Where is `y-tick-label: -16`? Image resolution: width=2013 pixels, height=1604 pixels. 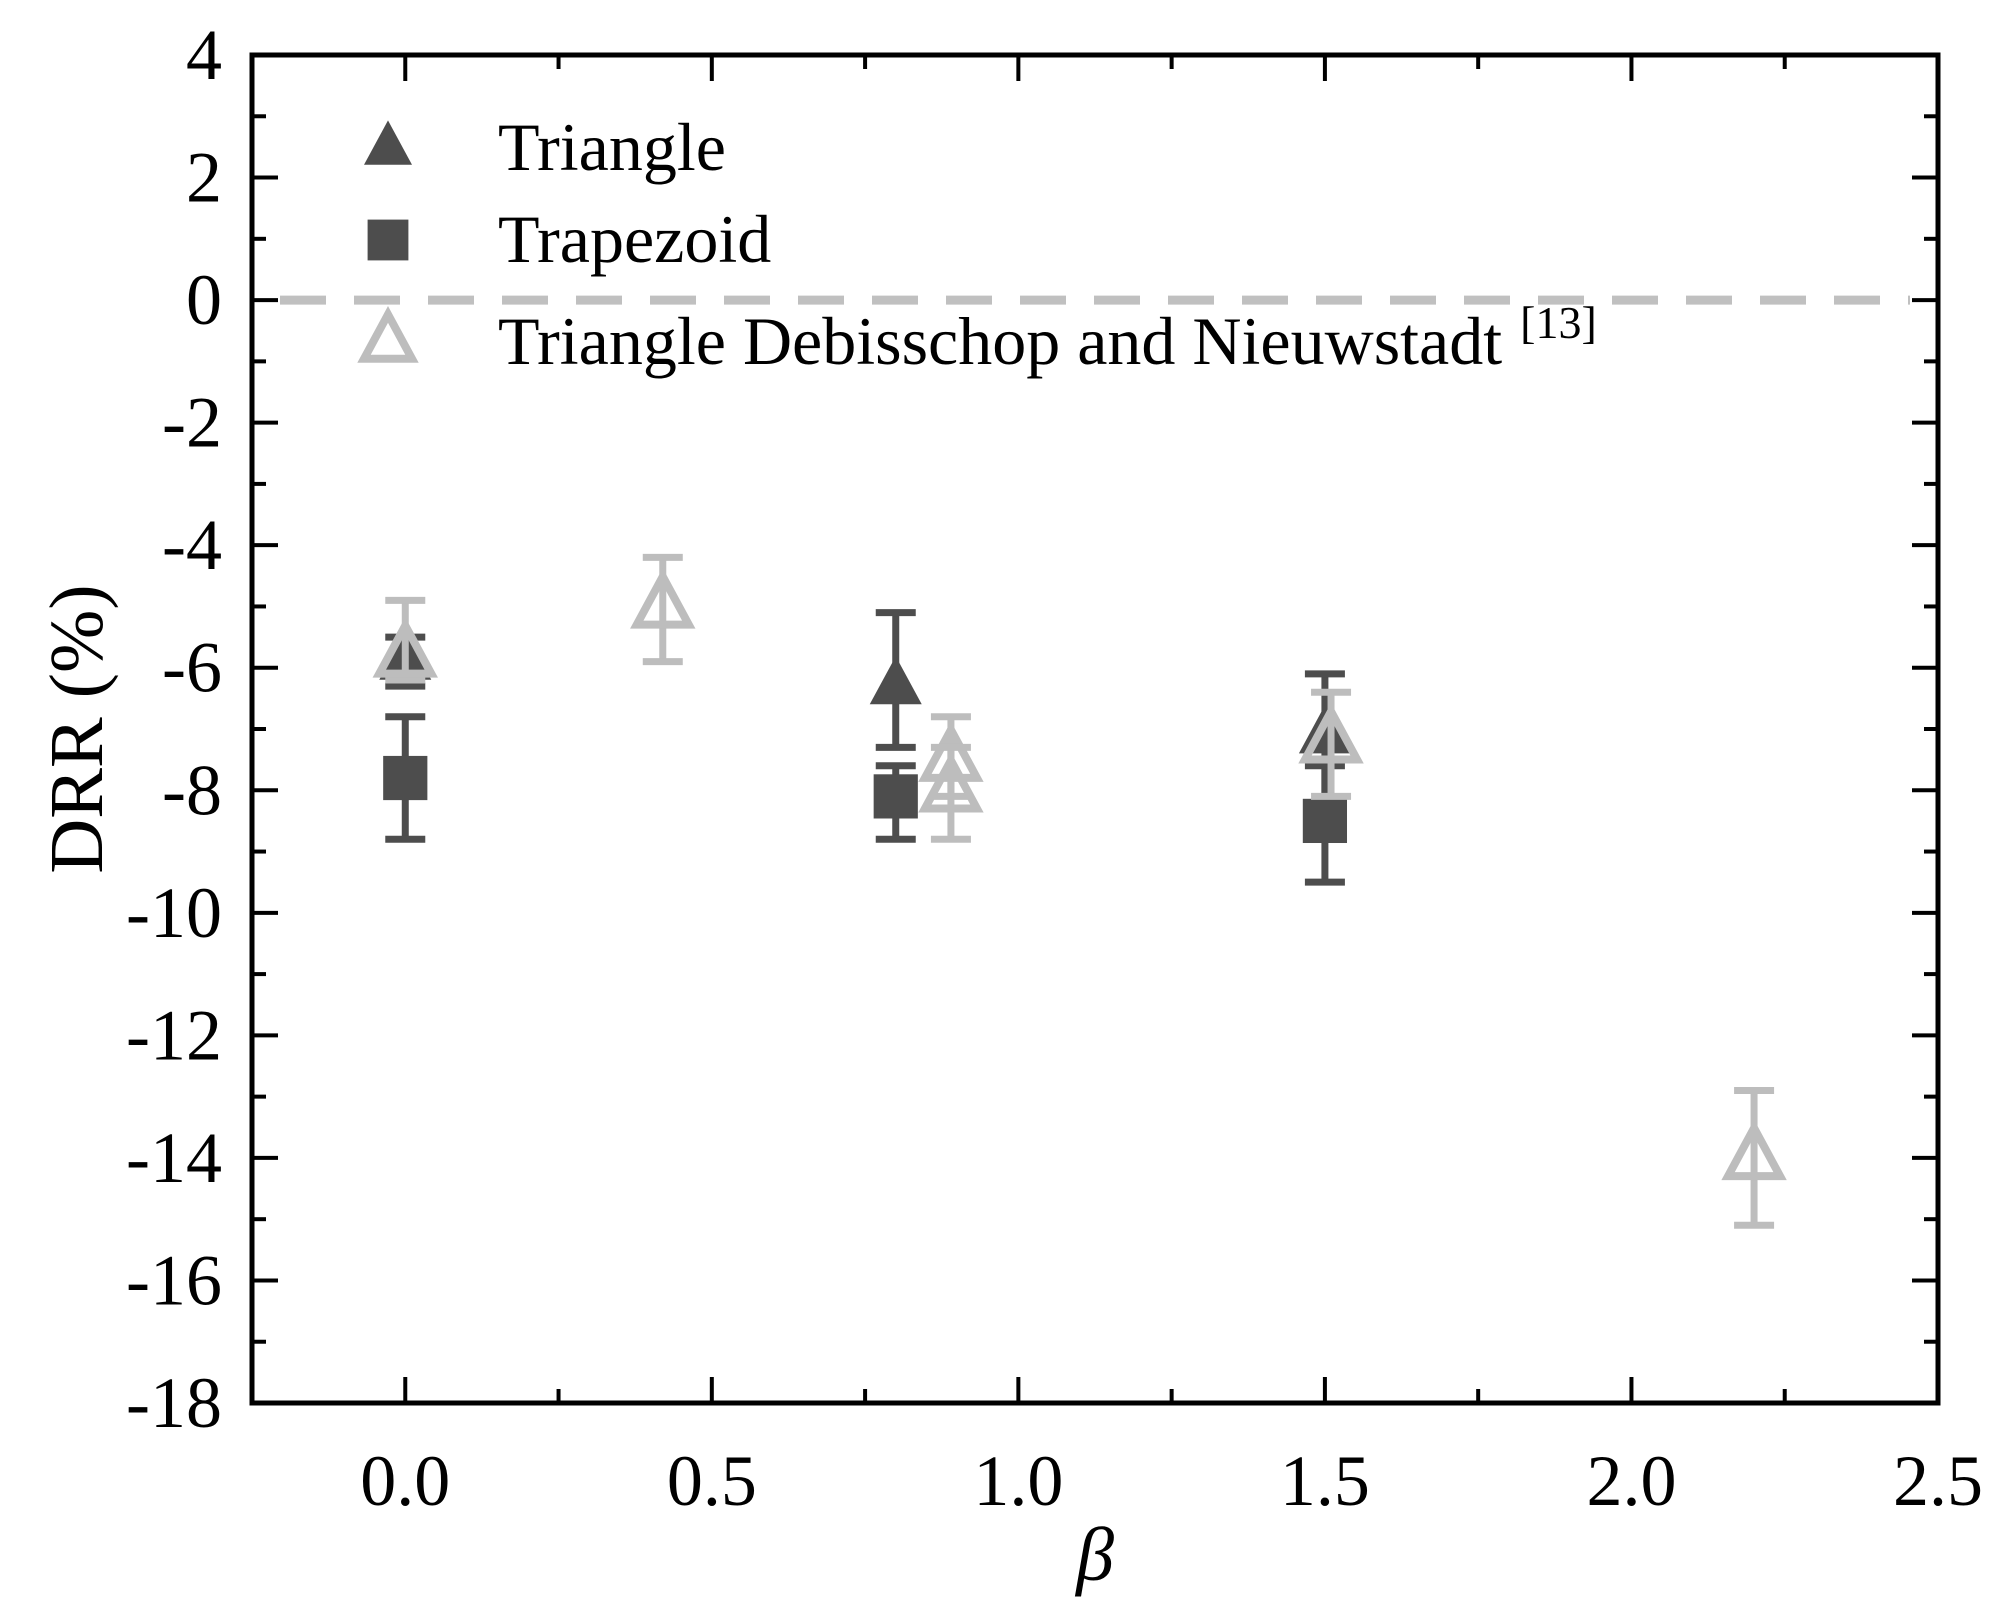 y-tick-label: -16 is located at coordinates (174, 1280).